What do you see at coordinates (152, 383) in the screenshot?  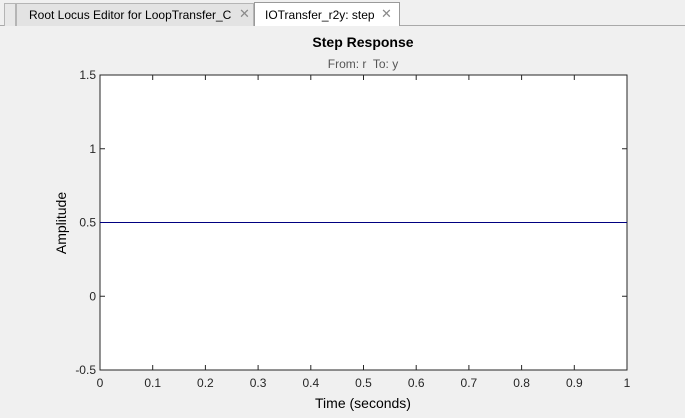 I see `x-tick-label: 0.1` at bounding box center [152, 383].